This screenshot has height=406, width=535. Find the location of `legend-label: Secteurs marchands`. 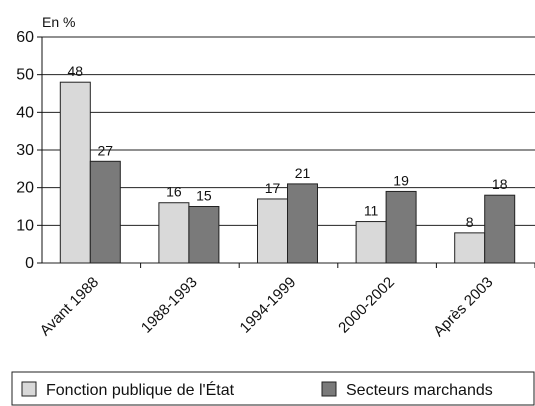

legend-label: Secteurs marchands is located at coordinates (419, 390).